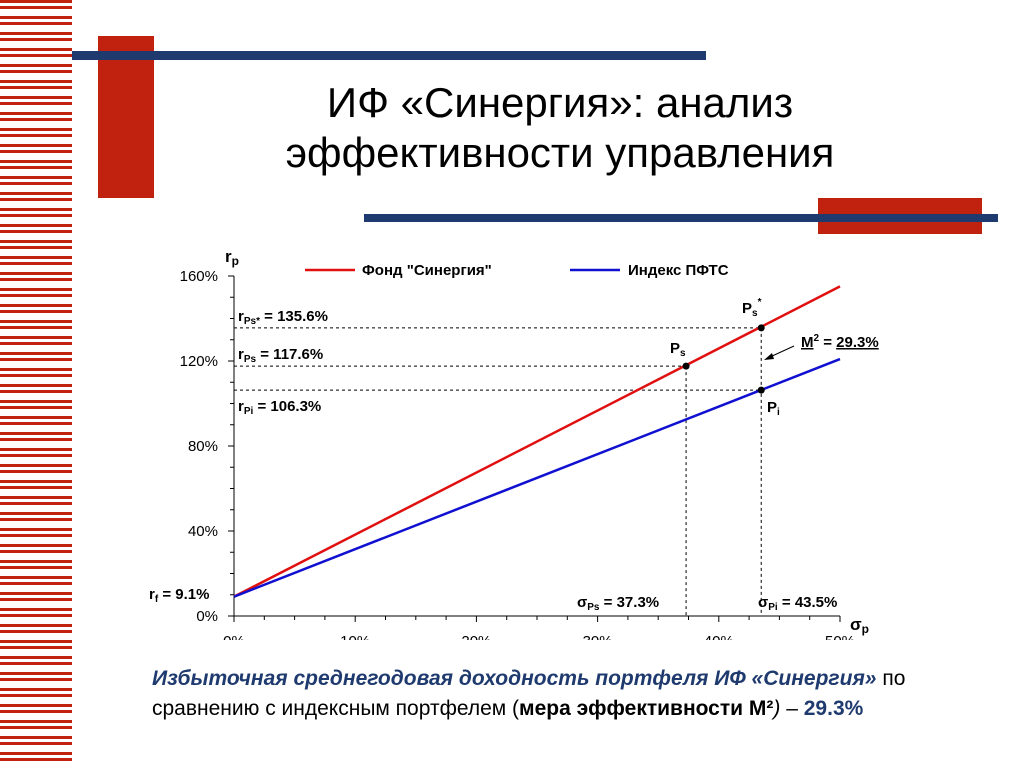 The width and height of the screenshot is (1024, 768). I want to click on caption-part-5: –, so click(792, 708).